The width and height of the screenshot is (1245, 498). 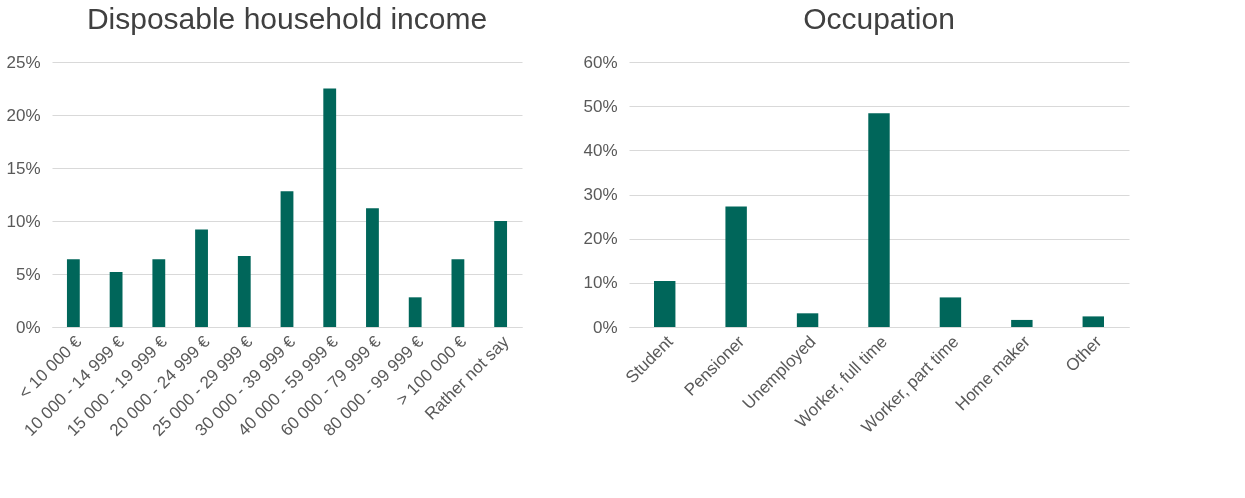 I want to click on y-tick-label: 50%, so click(x=600, y=106).